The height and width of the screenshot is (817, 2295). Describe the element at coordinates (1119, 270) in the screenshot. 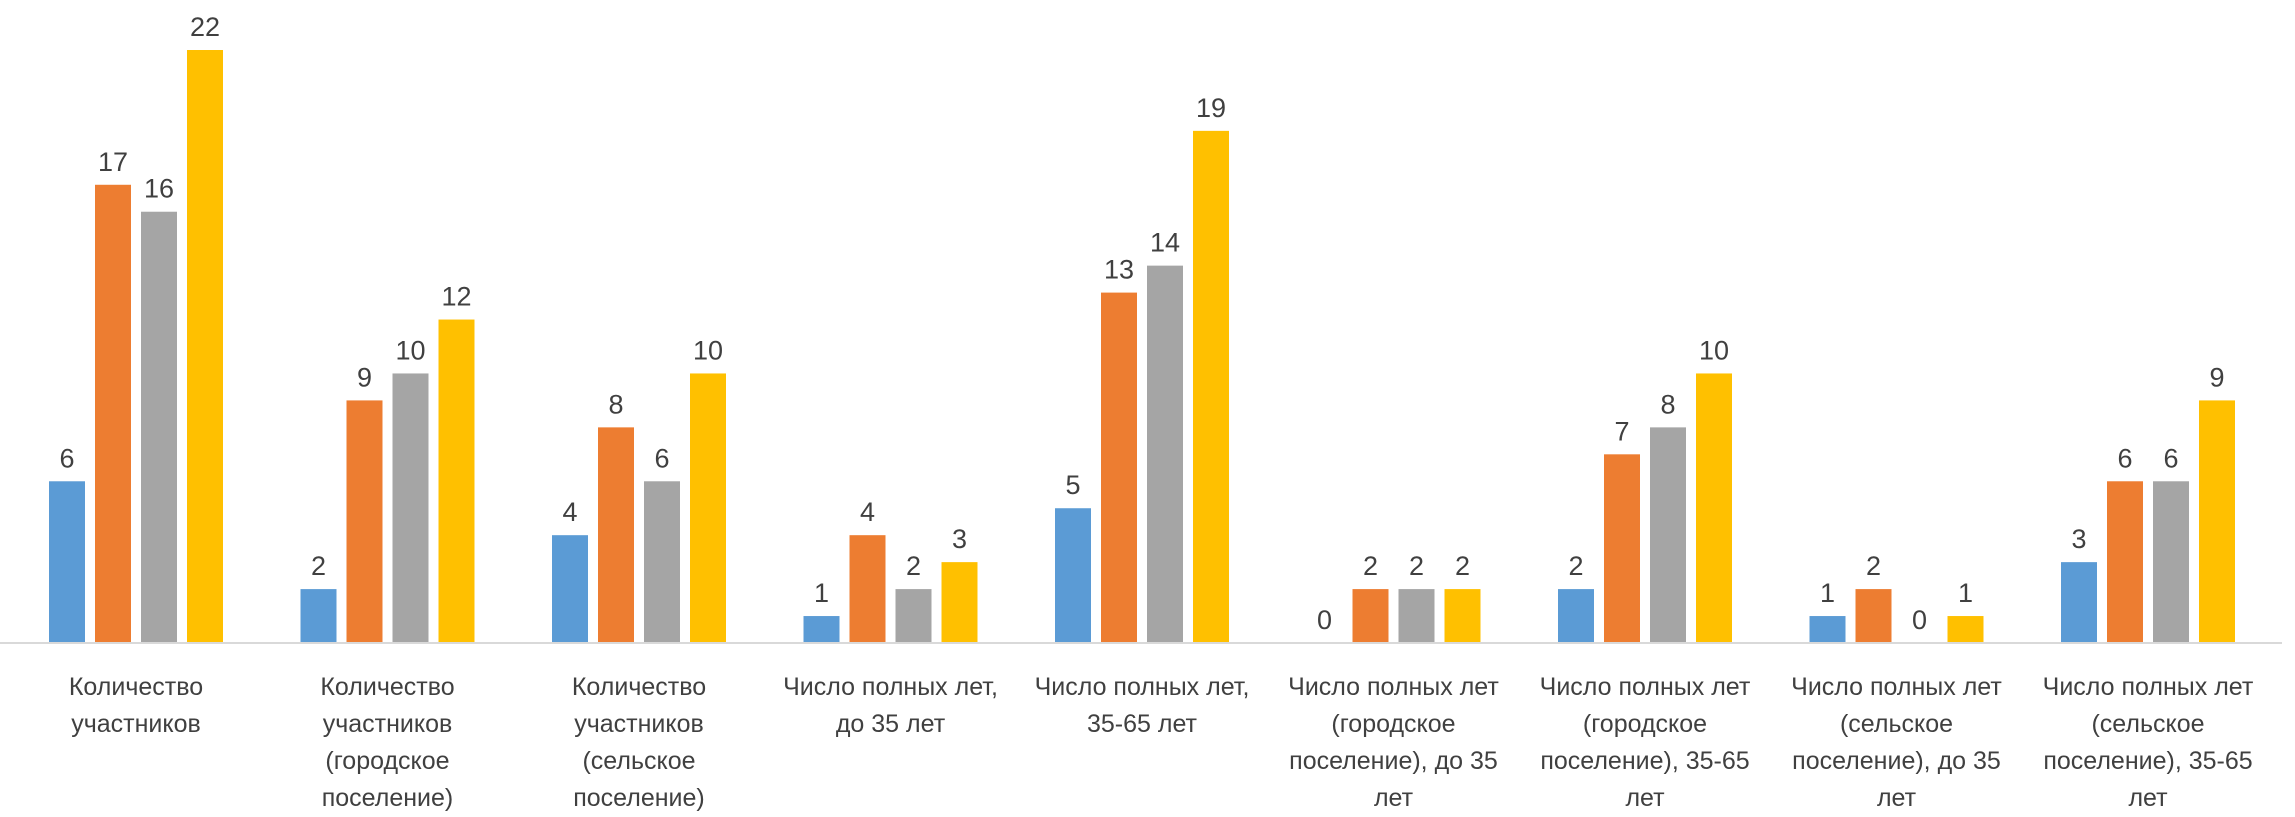

I see `data-label: 13` at that location.